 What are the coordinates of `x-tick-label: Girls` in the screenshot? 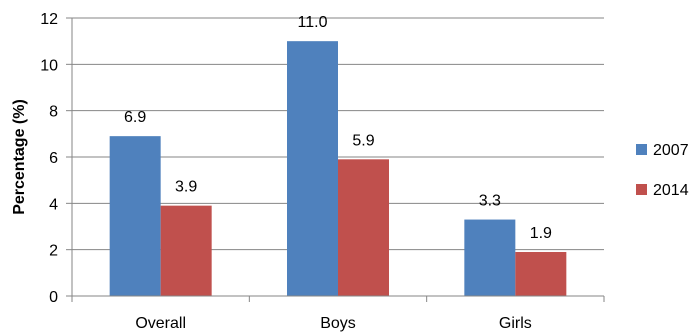 It's located at (515, 323).